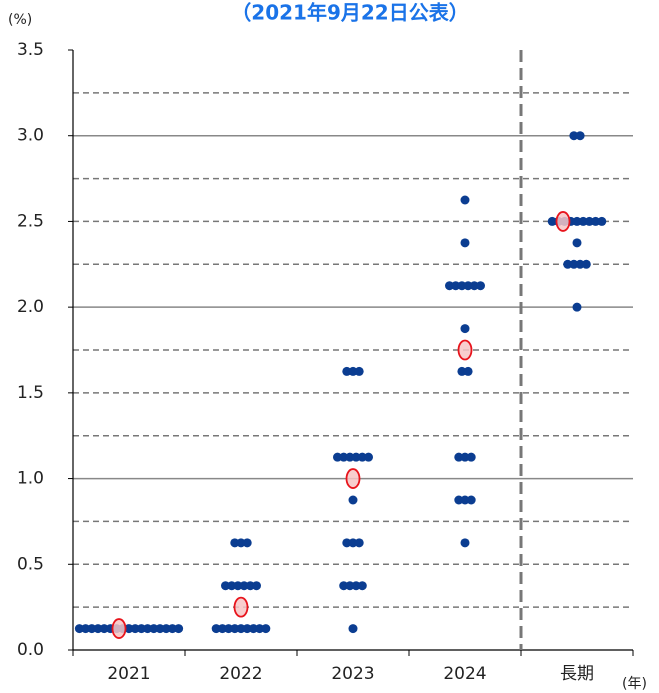 The width and height of the screenshot is (659, 693). Describe the element at coordinates (30, 393) in the screenshot. I see `y-tick-label: 1.5` at that location.